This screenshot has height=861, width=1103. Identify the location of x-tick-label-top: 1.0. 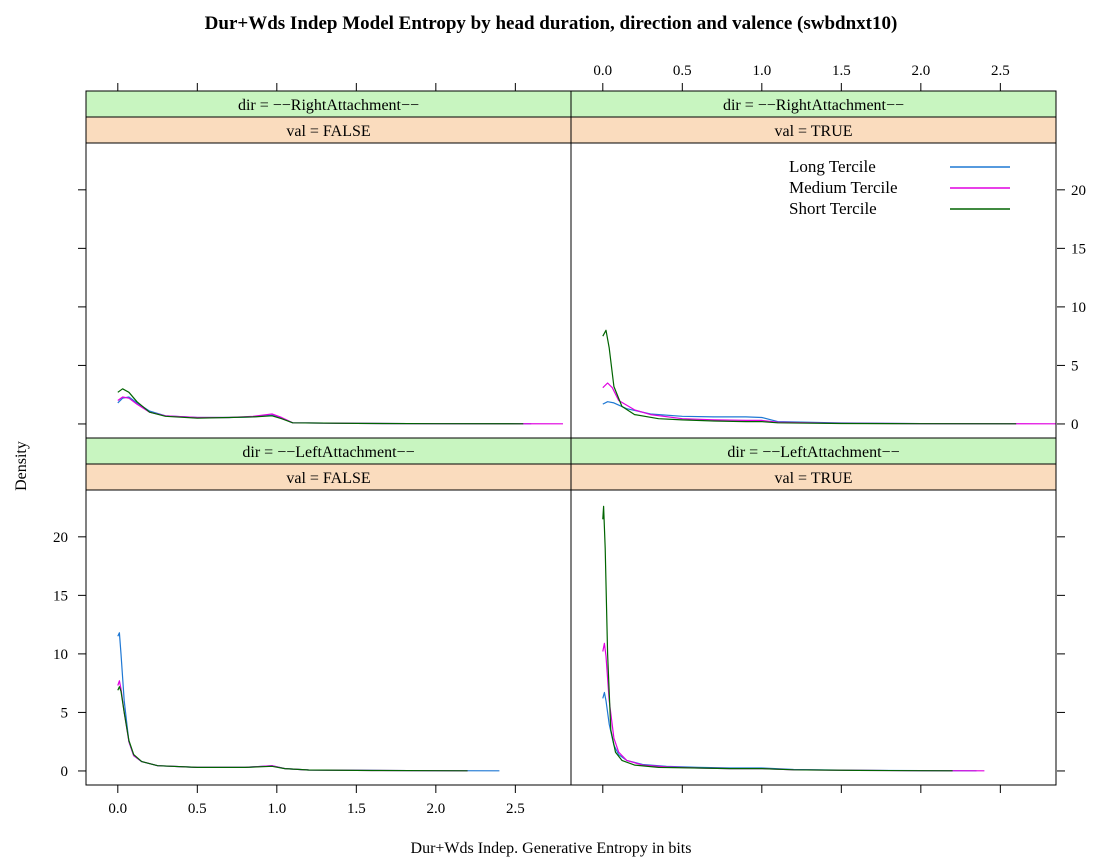
(761, 71).